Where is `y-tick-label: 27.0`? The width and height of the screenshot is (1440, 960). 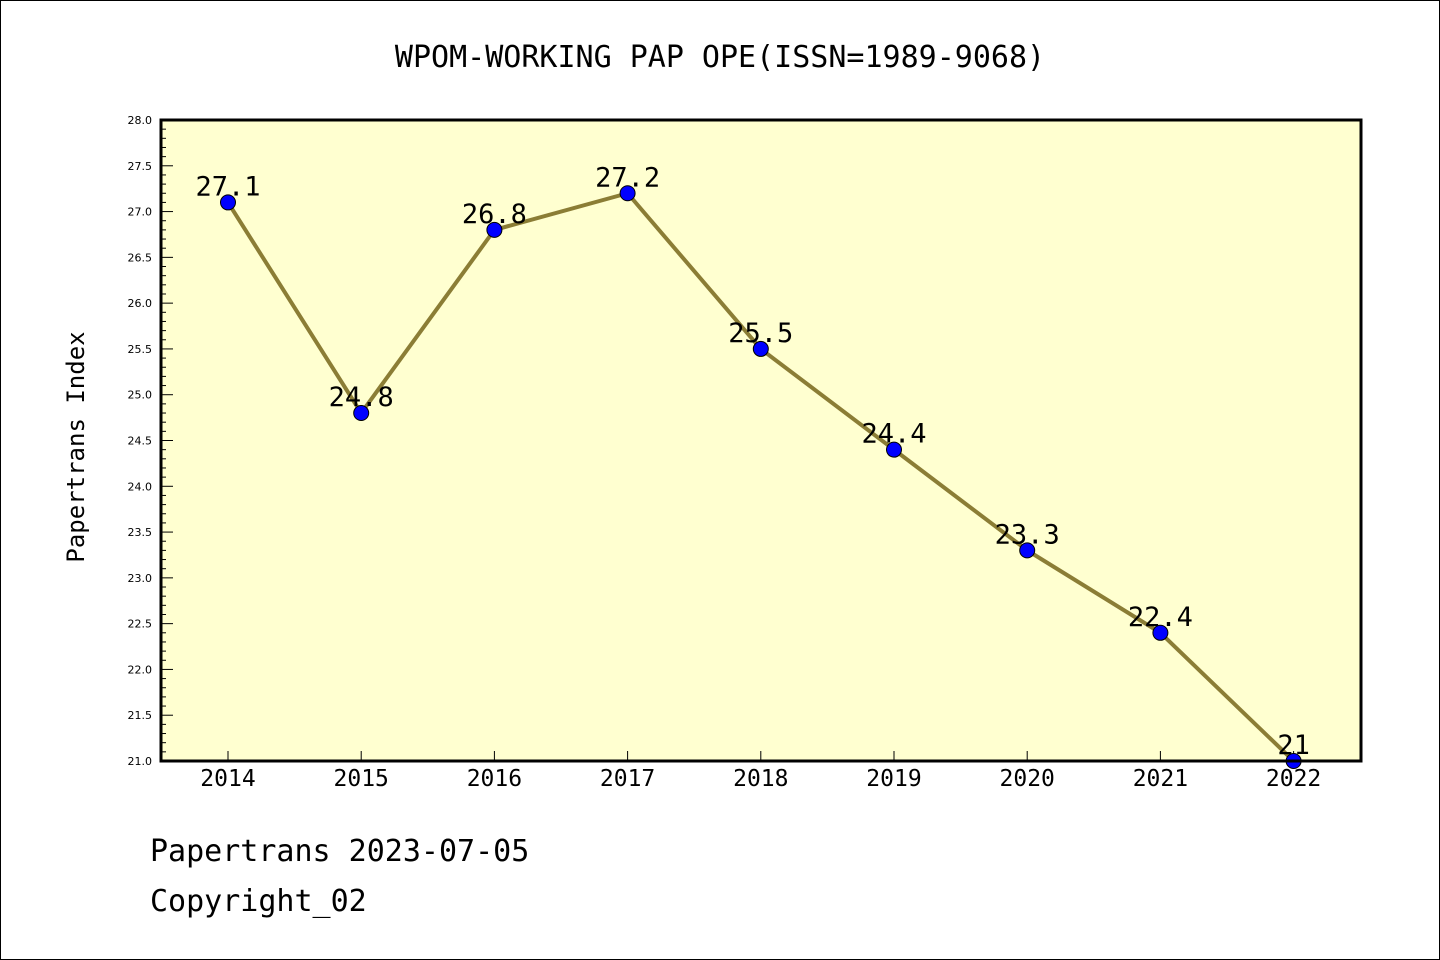
y-tick-label: 27.0 is located at coordinates (140, 212).